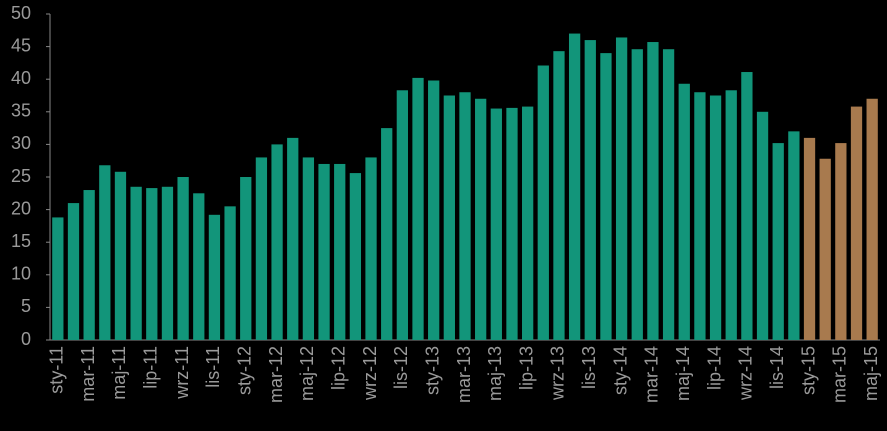 The height and width of the screenshot is (431, 887). What do you see at coordinates (401, 367) in the screenshot?
I see `x-tick-label: lis-12` at bounding box center [401, 367].